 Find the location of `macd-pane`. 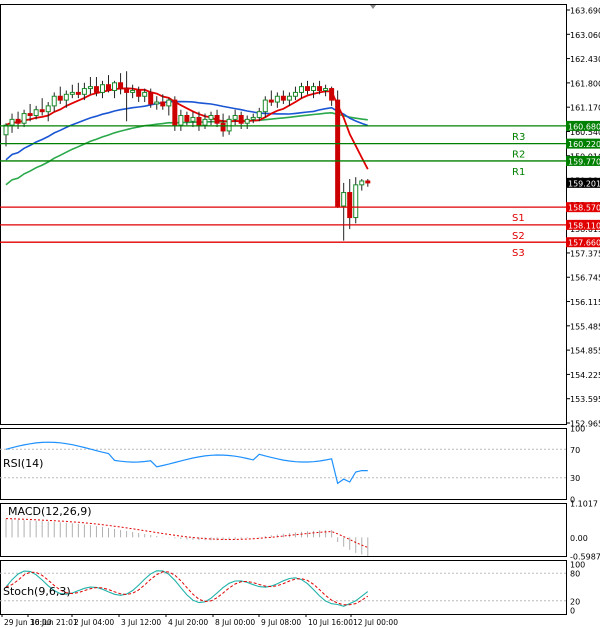

macd-pane is located at coordinates (283, 530).